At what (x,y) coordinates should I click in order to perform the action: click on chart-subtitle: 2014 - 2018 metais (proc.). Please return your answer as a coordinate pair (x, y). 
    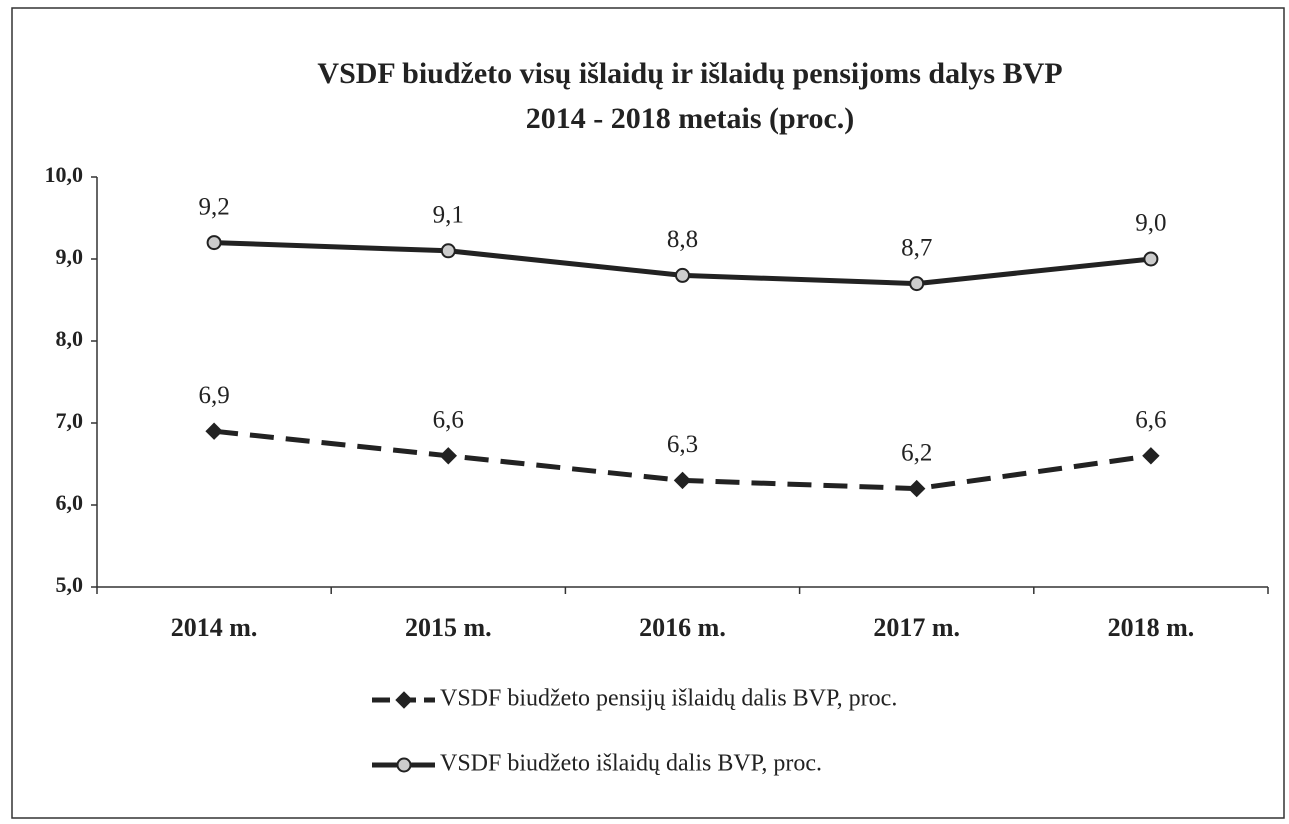
    Looking at the image, I should click on (690, 118).